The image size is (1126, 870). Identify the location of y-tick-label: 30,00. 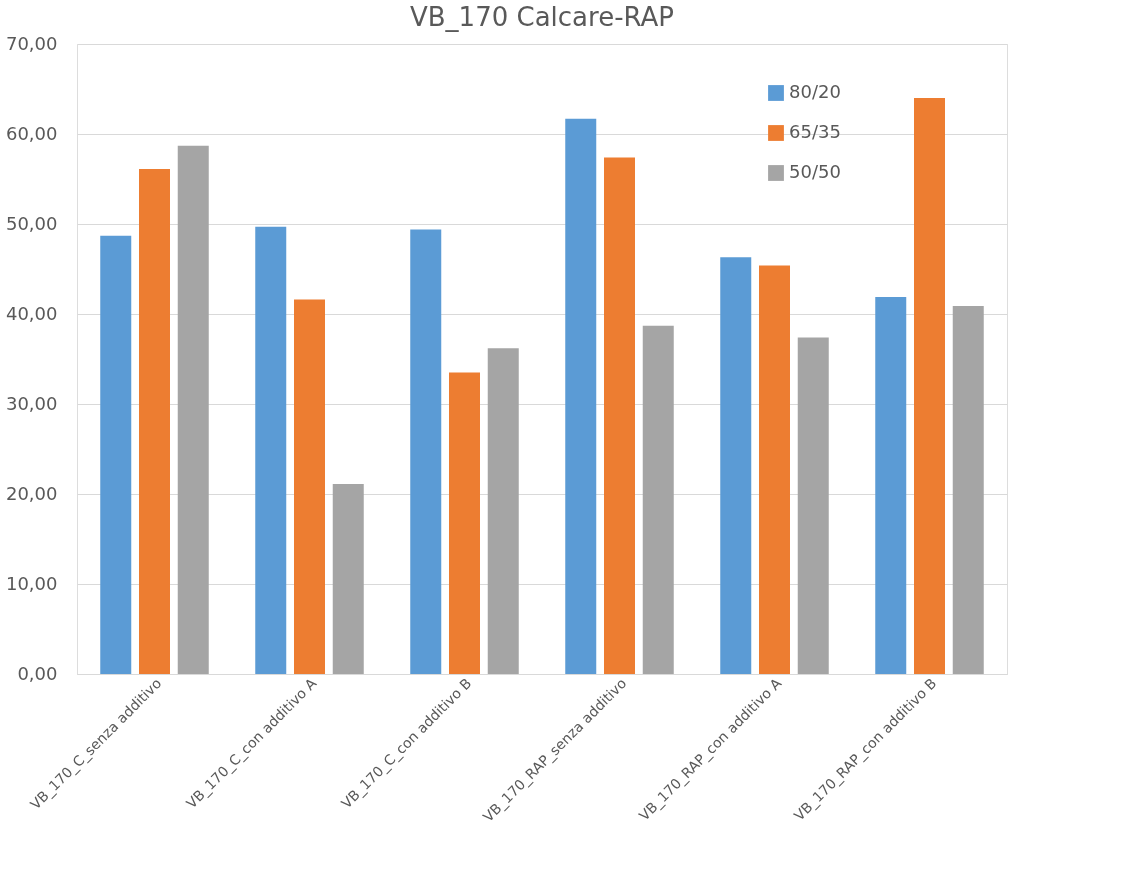
(31, 403).